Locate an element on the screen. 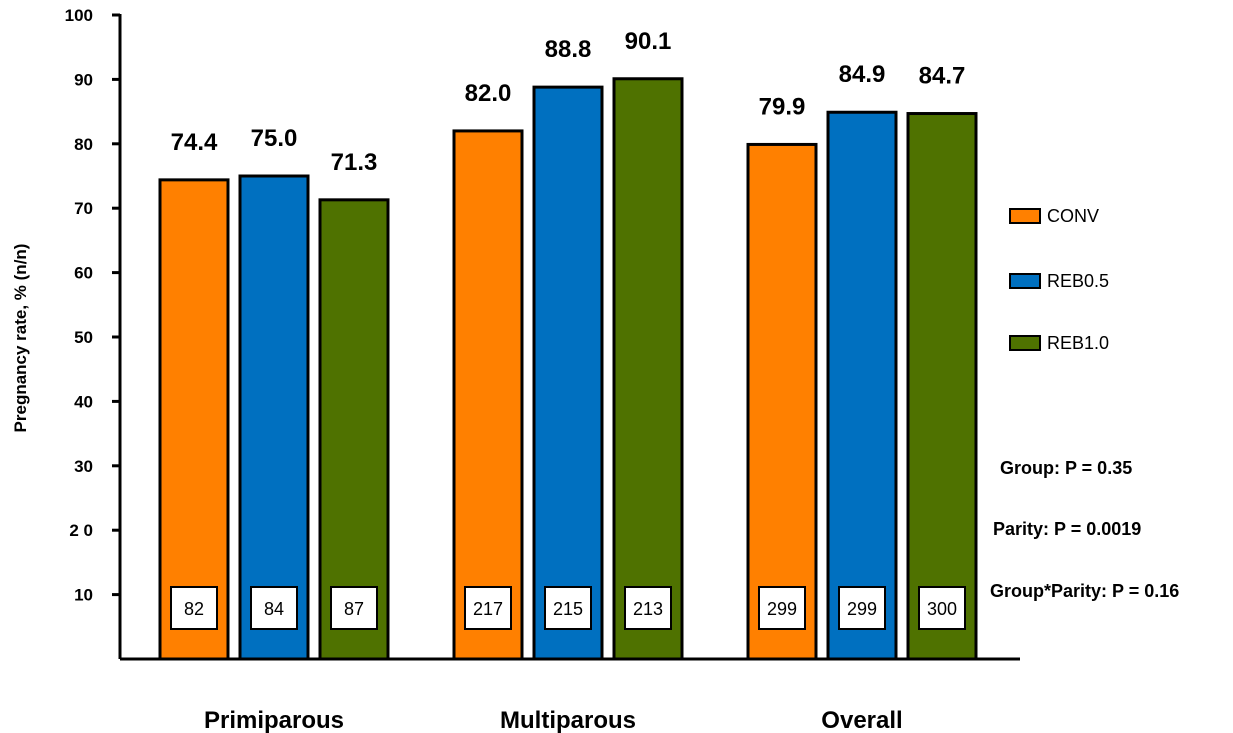 This screenshot has height=733, width=1233. n-label: 87 is located at coordinates (354, 609).